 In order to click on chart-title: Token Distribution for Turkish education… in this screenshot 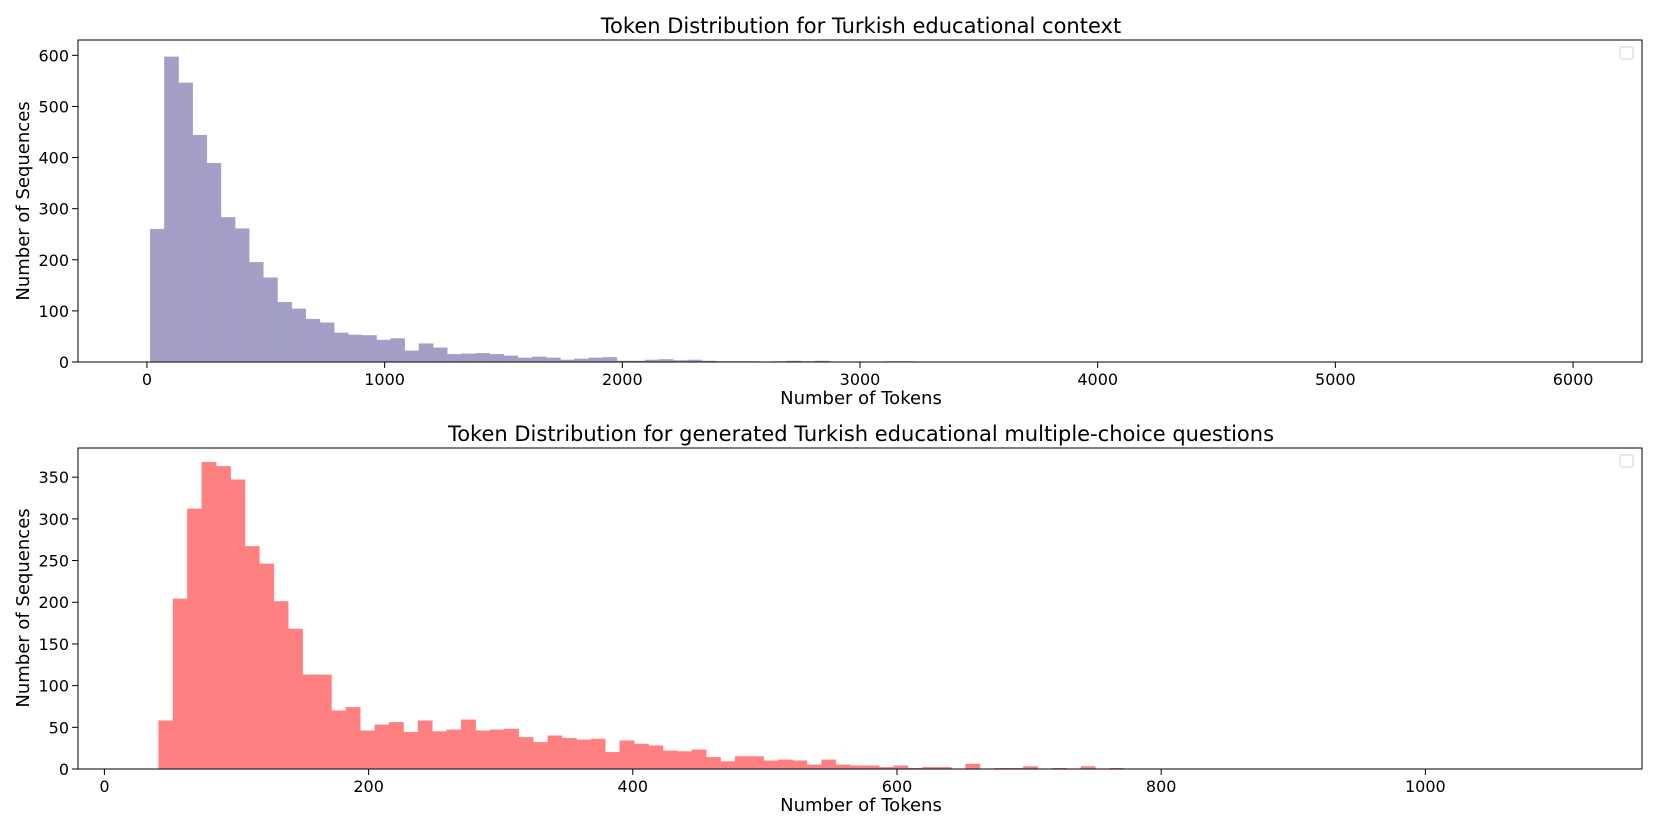, I will do `click(860, 26)`.